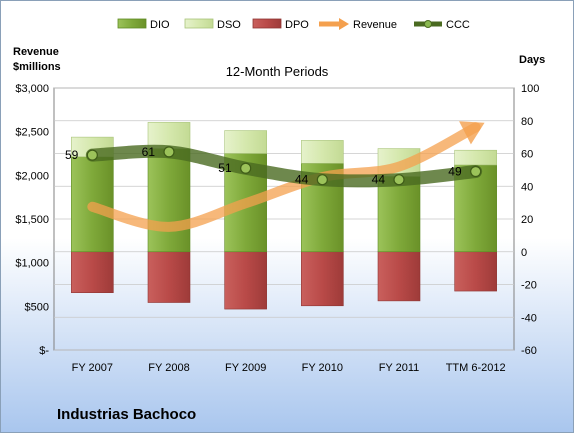 The image size is (574, 434). What do you see at coordinates (476, 368) in the screenshot?
I see `x-tick-label: TTM 6-2012` at bounding box center [476, 368].